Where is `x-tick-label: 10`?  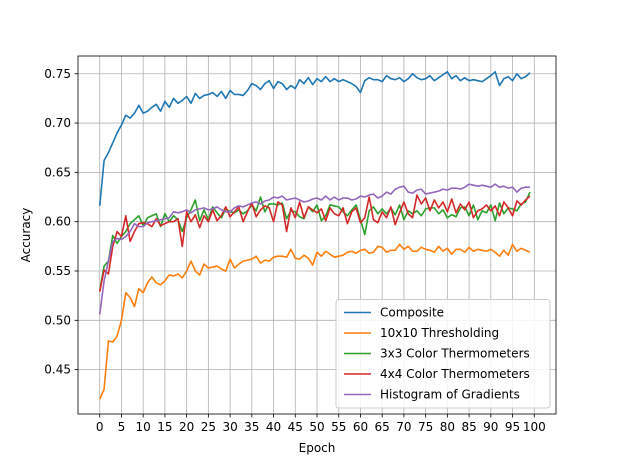 x-tick-label: 10 is located at coordinates (143, 427).